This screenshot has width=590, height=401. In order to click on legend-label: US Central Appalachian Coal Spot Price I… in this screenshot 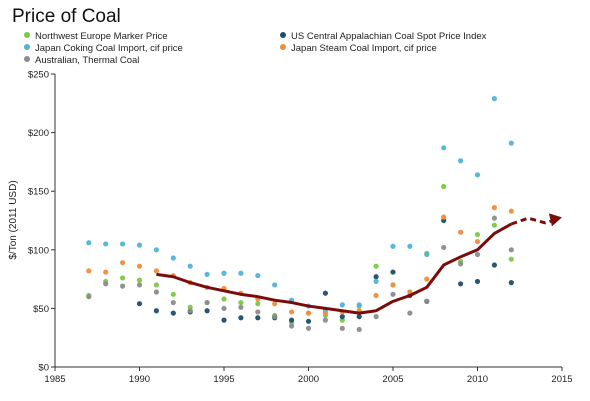, I will do `click(389, 36)`.